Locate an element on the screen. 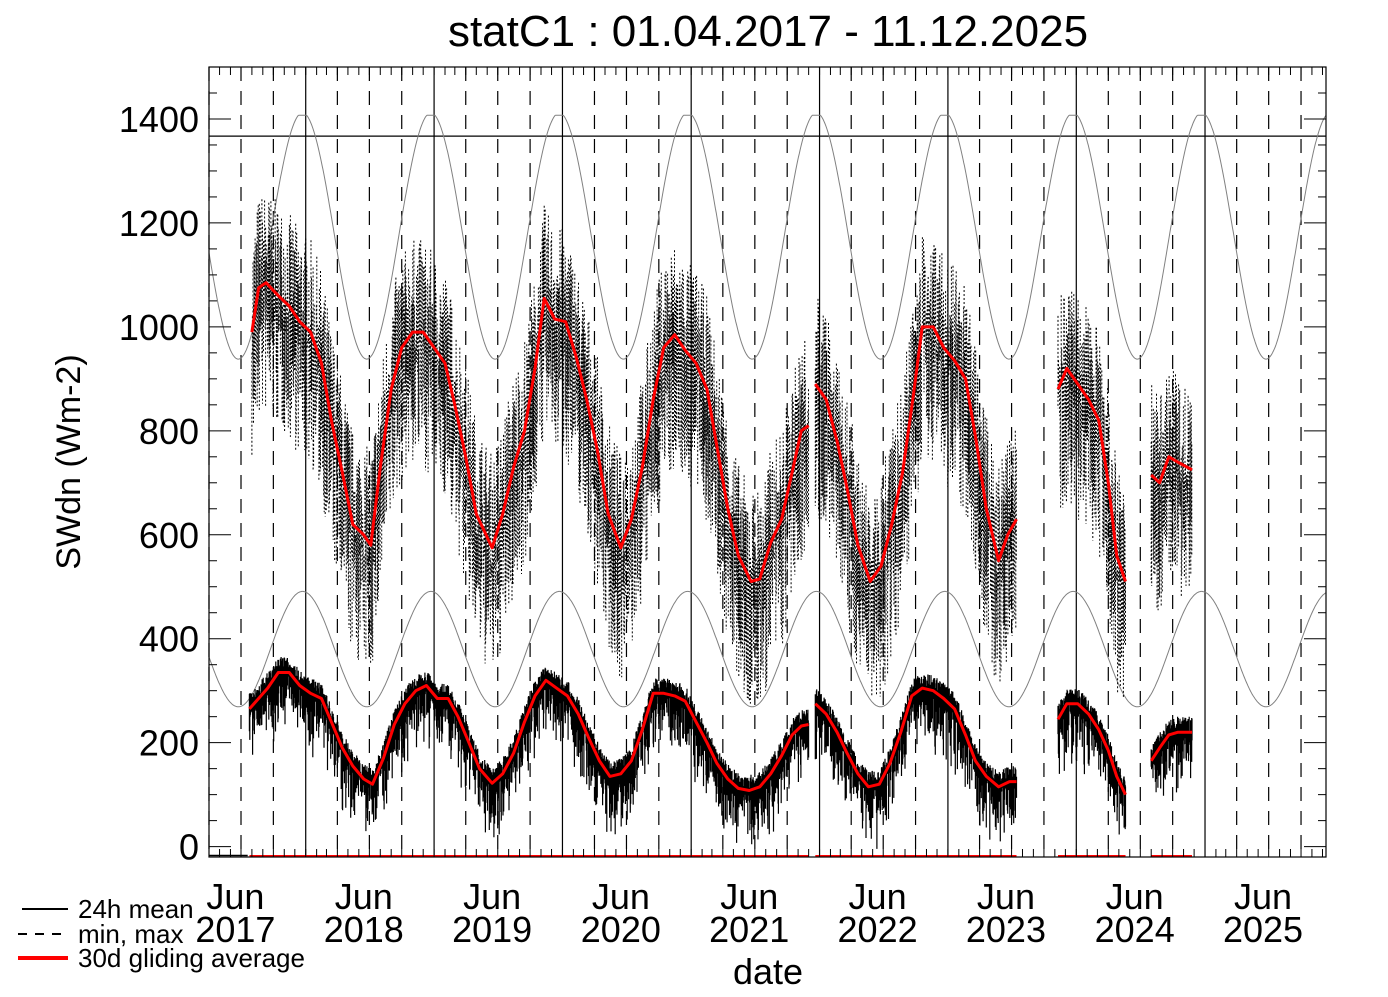  legend-label-24h-mean: 24h mean is located at coordinates (136, 909).